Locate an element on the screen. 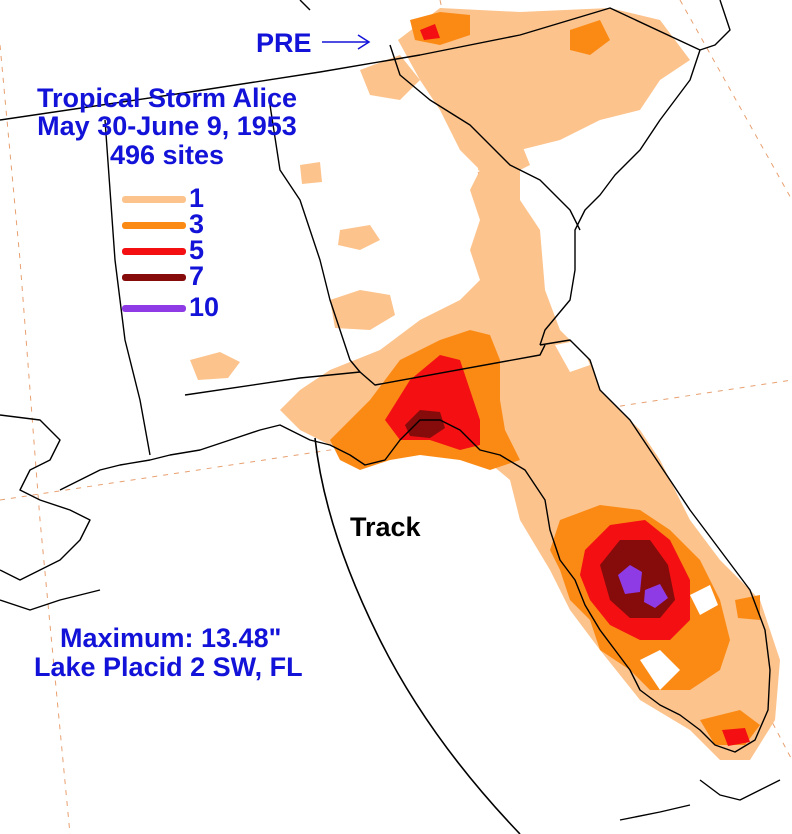 The width and height of the screenshot is (792, 834). legend-label: 1 is located at coordinates (197, 198).